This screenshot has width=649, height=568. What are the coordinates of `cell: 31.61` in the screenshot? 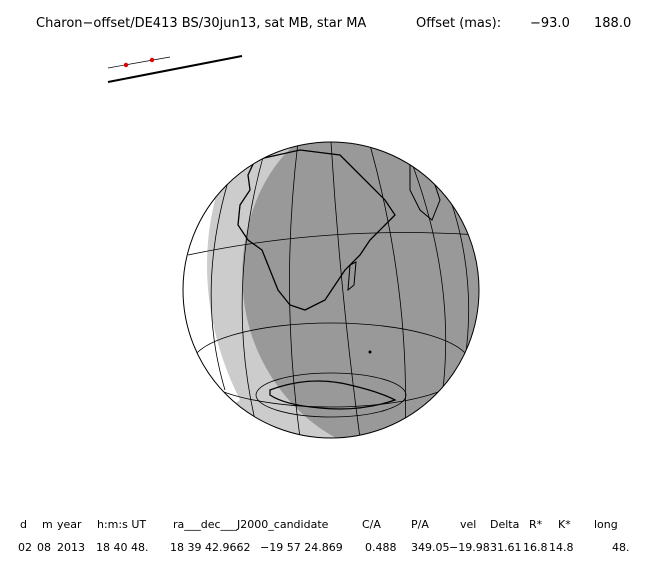 It's located at (506, 547).